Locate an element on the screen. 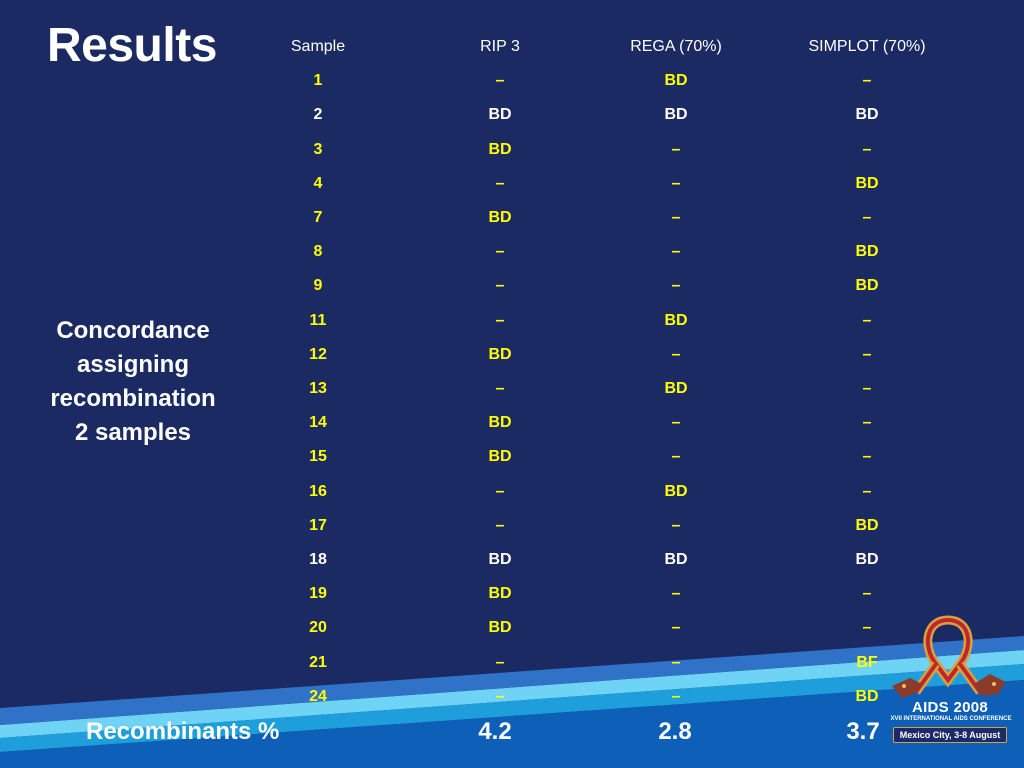 The height and width of the screenshot is (768, 1024). cell-sample: 24 is located at coordinates (318, 696).